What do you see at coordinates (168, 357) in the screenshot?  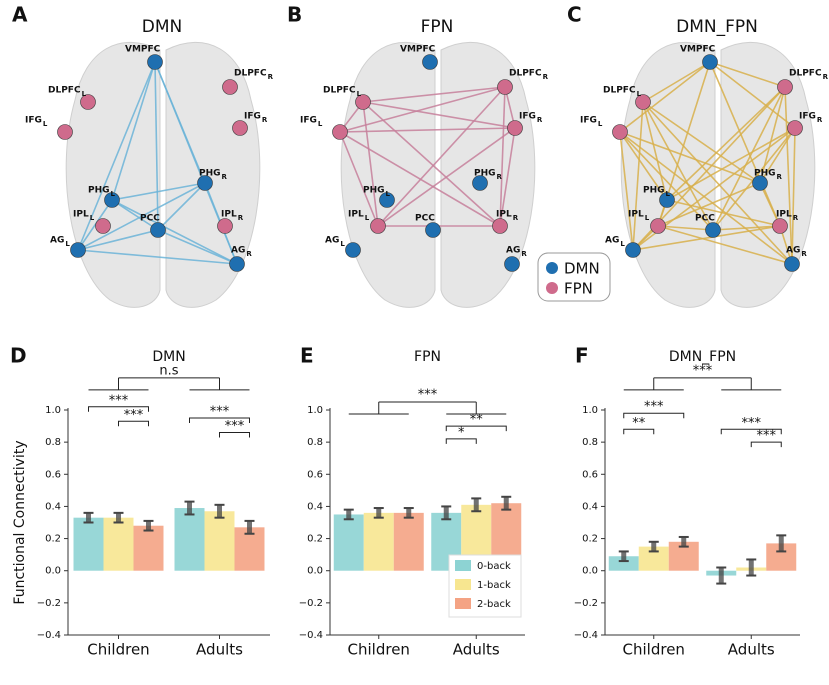 I see `chart-title: DMN` at bounding box center [168, 357].